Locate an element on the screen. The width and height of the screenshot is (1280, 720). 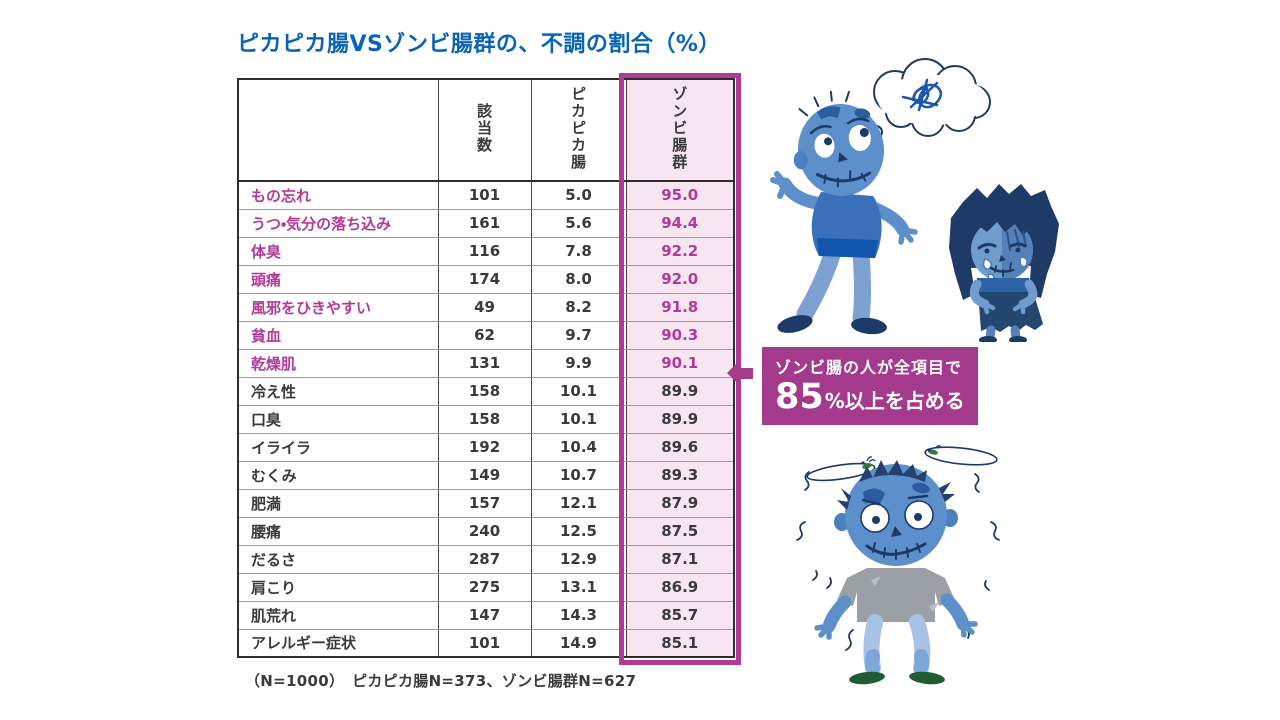
table-row: 乾燥肌 131 9.9 90.1 is located at coordinates (486, 363).